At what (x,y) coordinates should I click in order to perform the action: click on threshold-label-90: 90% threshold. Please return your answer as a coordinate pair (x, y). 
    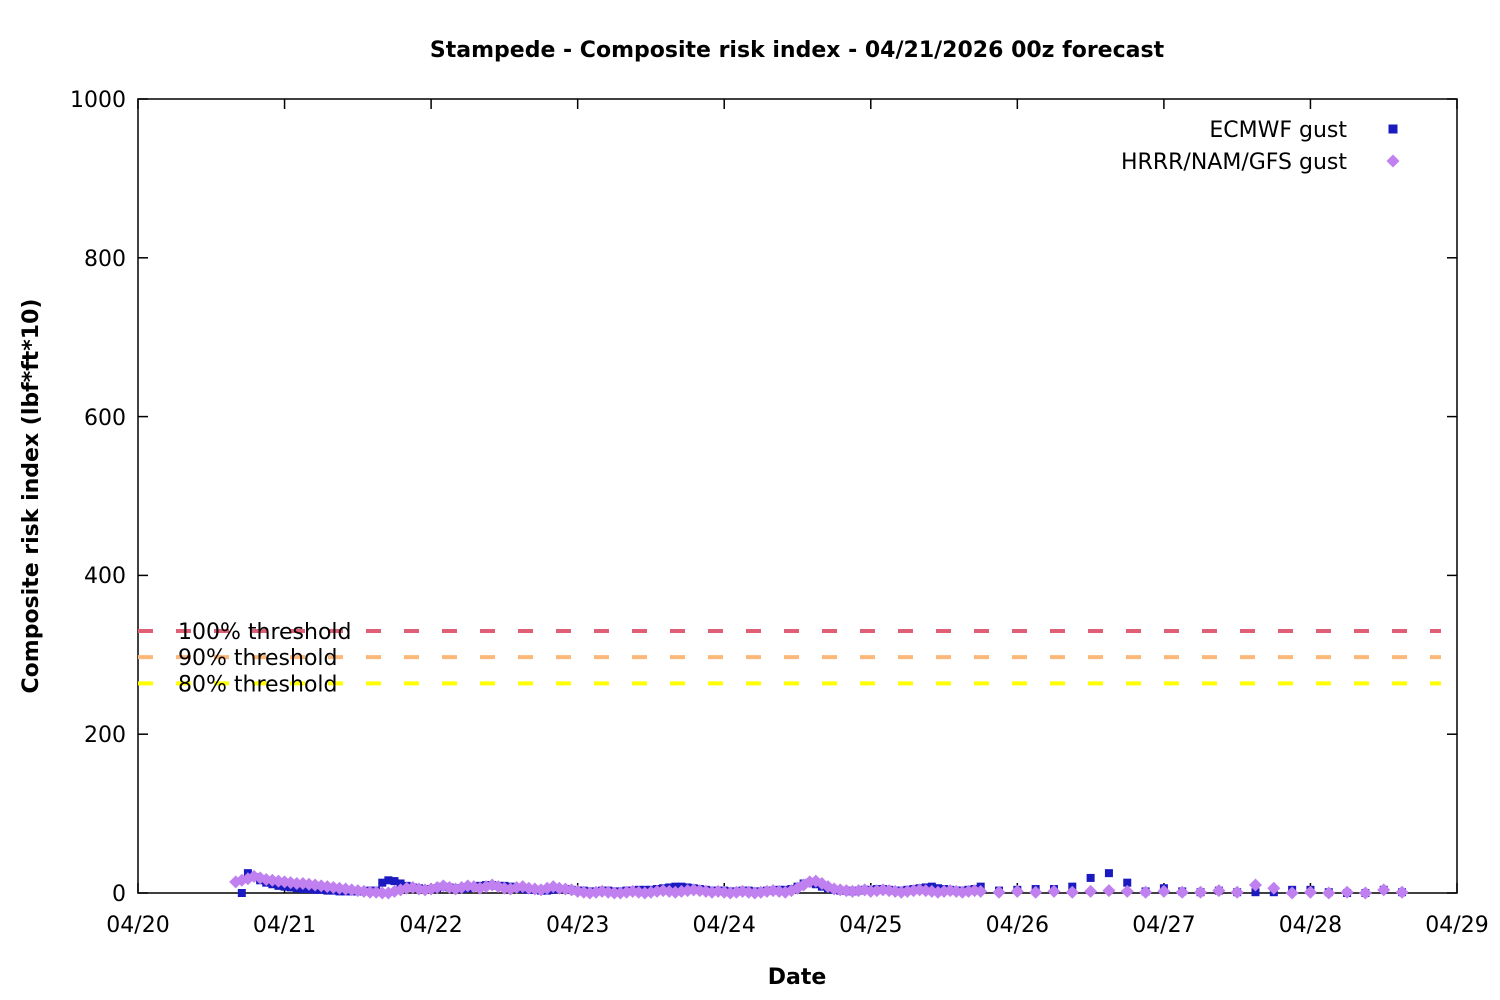
    Looking at the image, I should click on (258, 658).